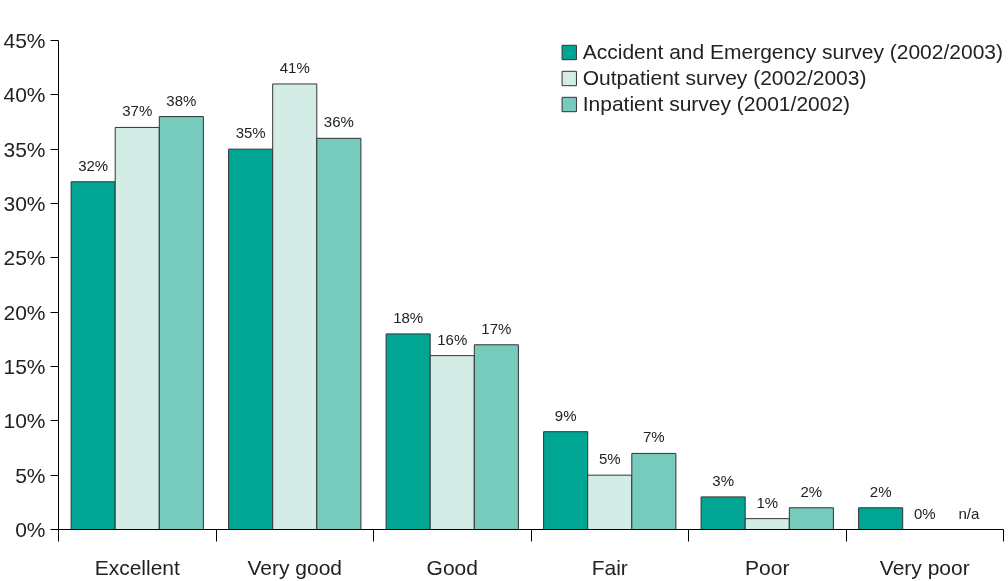  Describe the element at coordinates (881, 518) in the screenshot. I see `bar` at that location.